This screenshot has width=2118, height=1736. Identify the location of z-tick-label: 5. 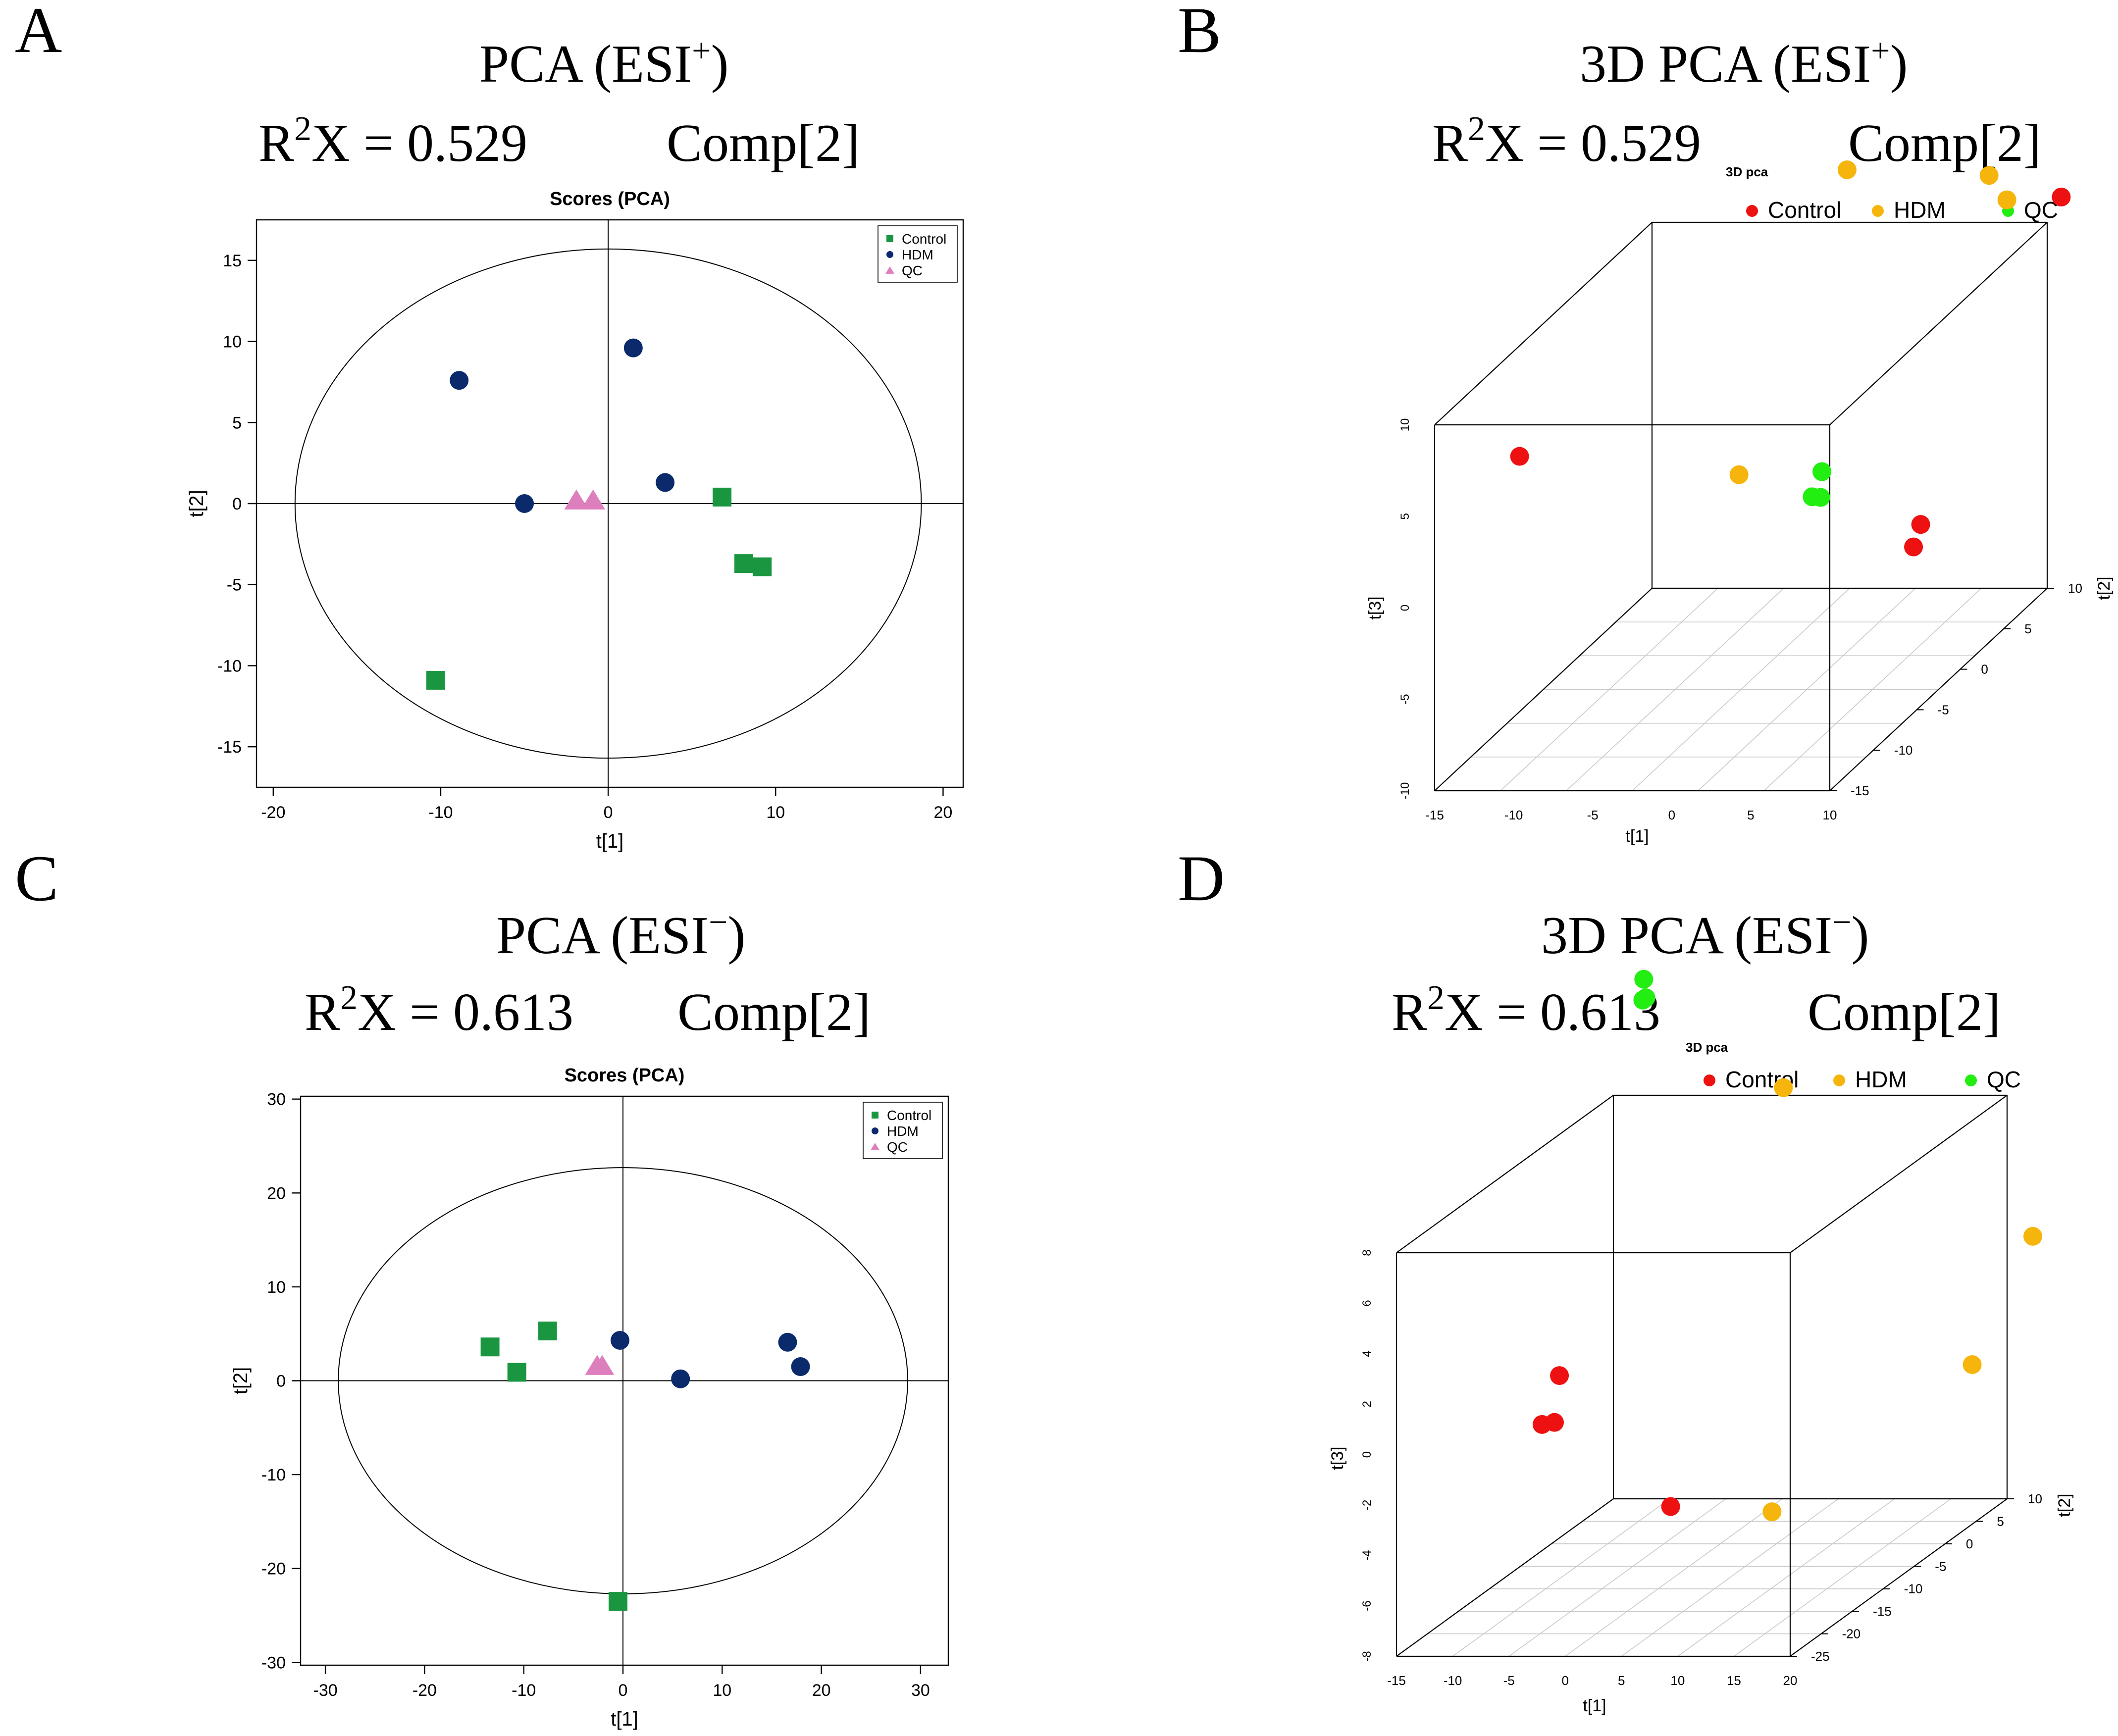
(1405, 516).